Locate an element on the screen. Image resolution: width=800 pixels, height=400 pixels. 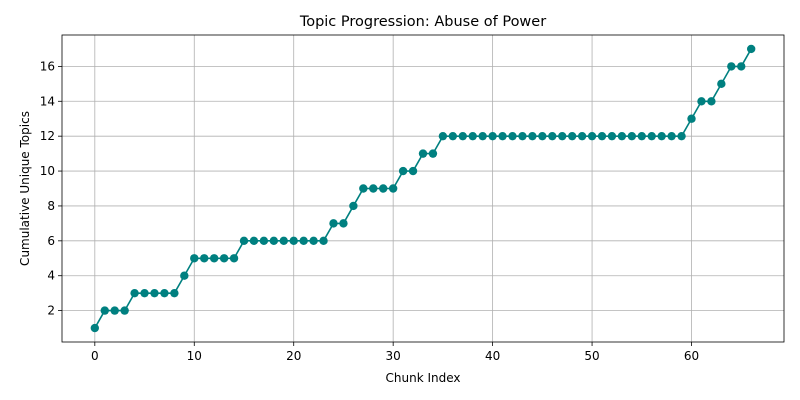
y-tick-label: 8 is located at coordinates (51, 206).